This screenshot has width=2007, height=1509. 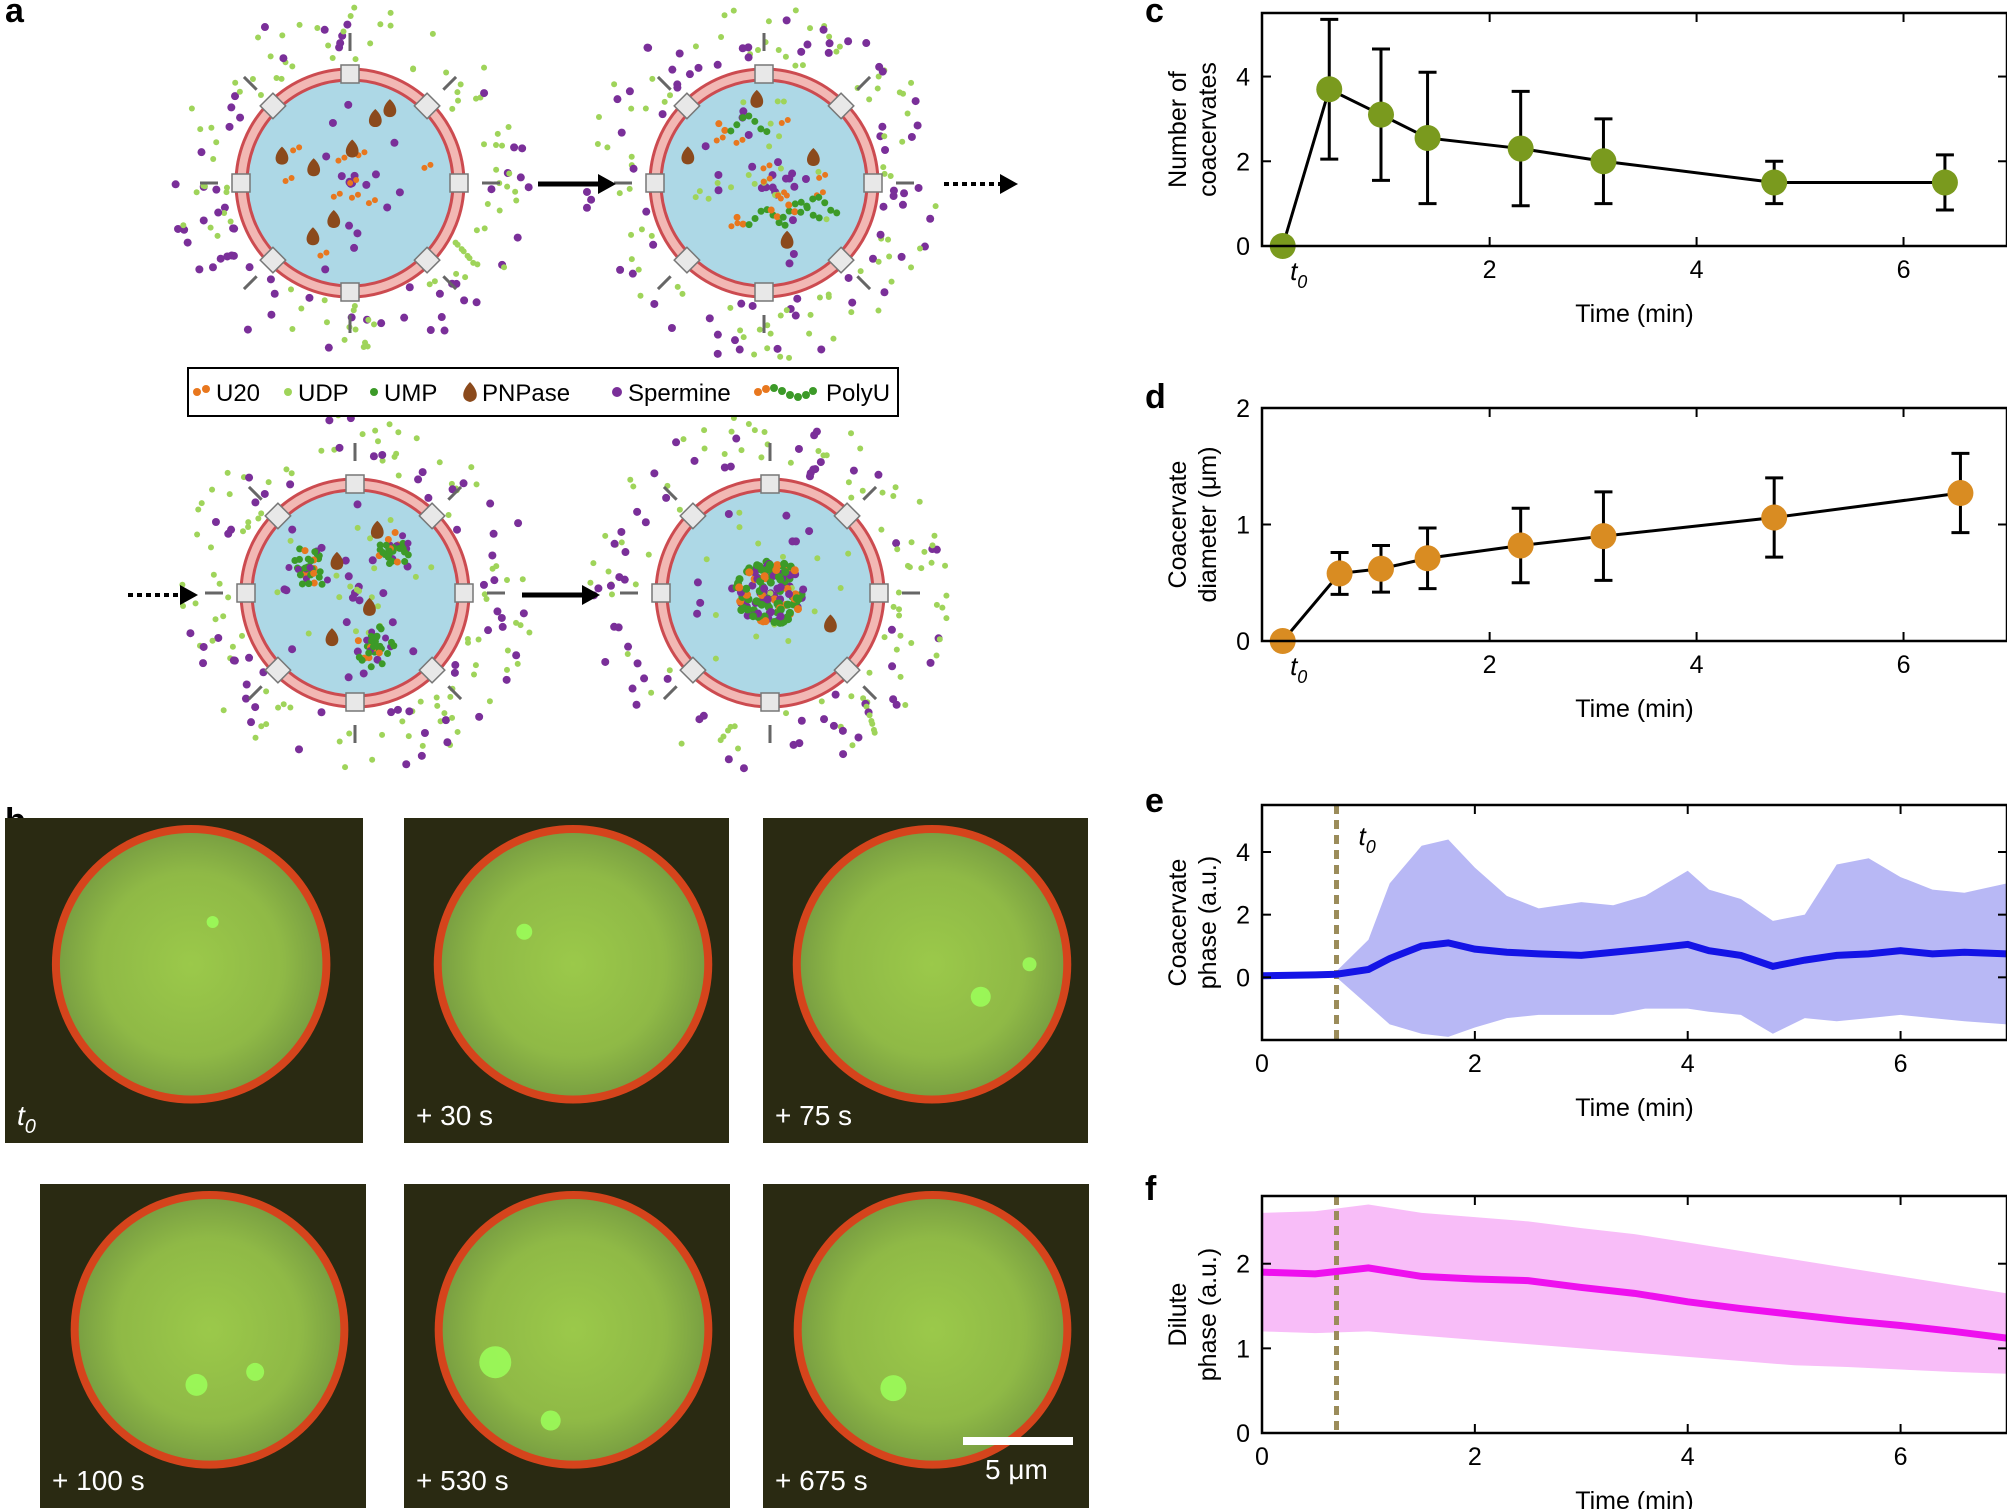 I want to click on confidence-band, so click(x=1634, y=1289).